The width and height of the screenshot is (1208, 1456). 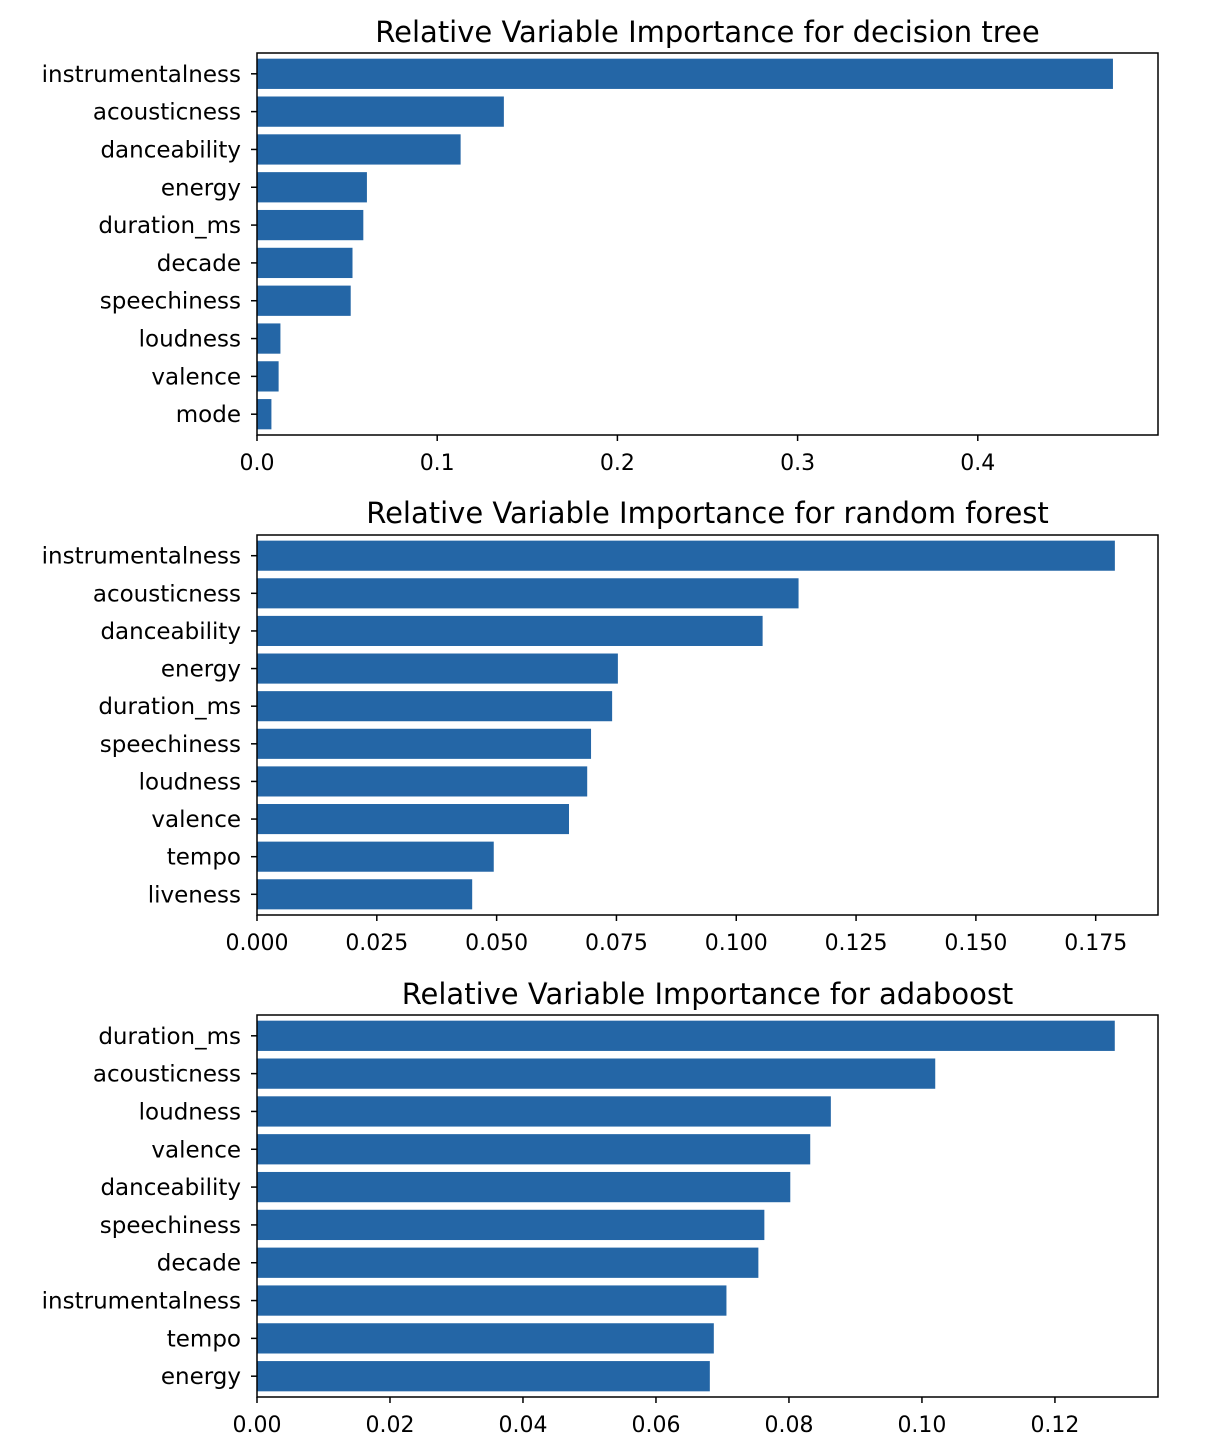 I want to click on x-tick-label: 0.025, so click(x=376, y=943).